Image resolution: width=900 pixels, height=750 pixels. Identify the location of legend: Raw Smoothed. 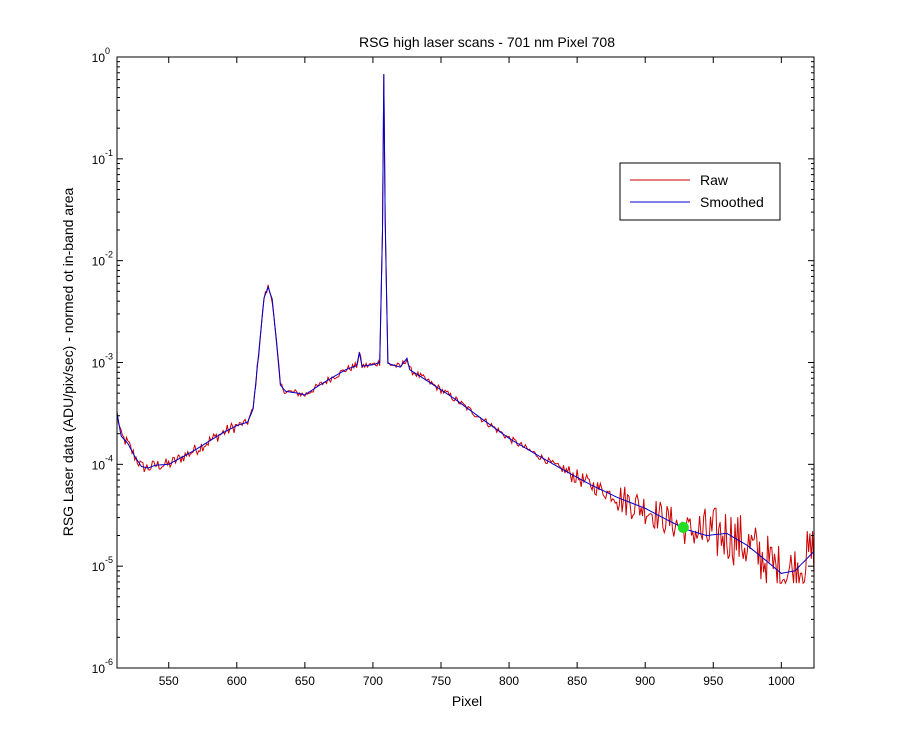
(700, 191).